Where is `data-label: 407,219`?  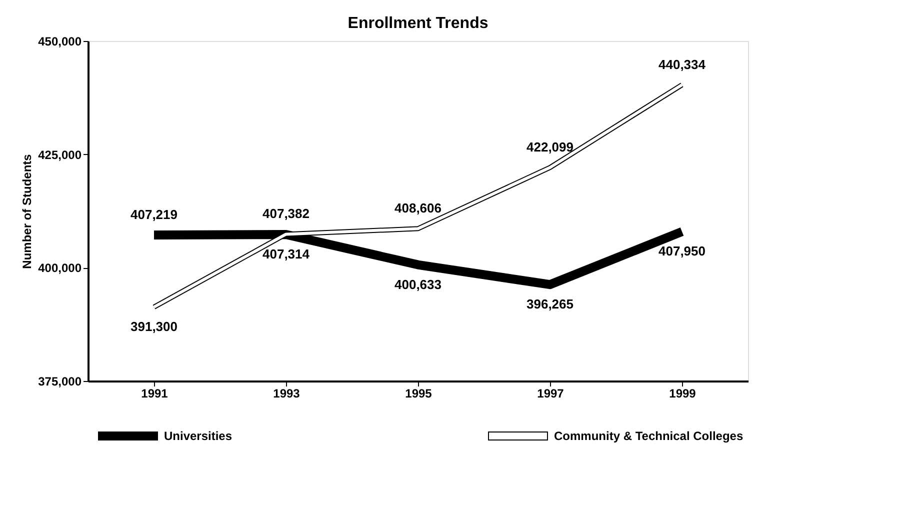
data-label: 407,219 is located at coordinates (154, 214).